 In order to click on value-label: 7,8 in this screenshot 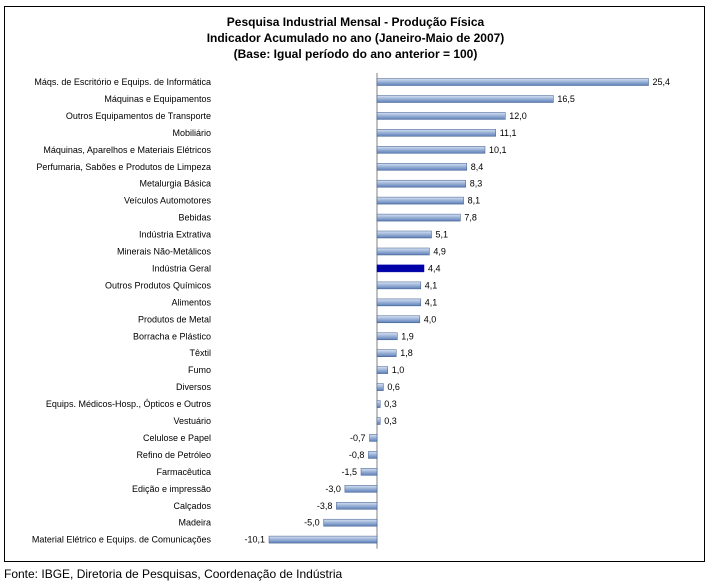, I will do `click(470, 218)`.